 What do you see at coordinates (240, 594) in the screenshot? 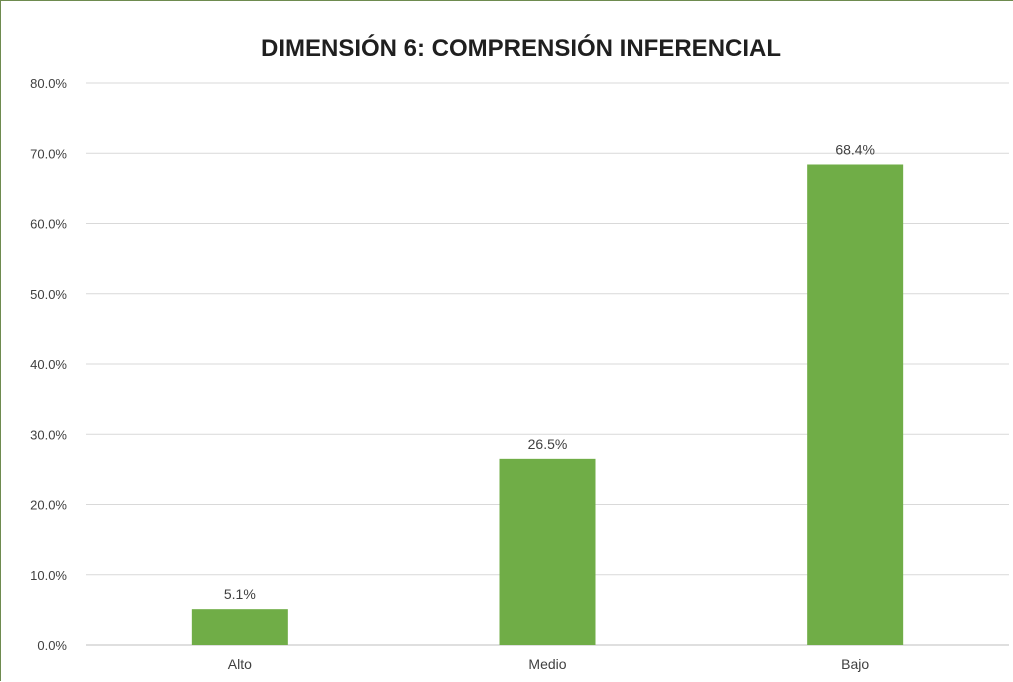
I see `data-label-alto: 5.1%` at bounding box center [240, 594].